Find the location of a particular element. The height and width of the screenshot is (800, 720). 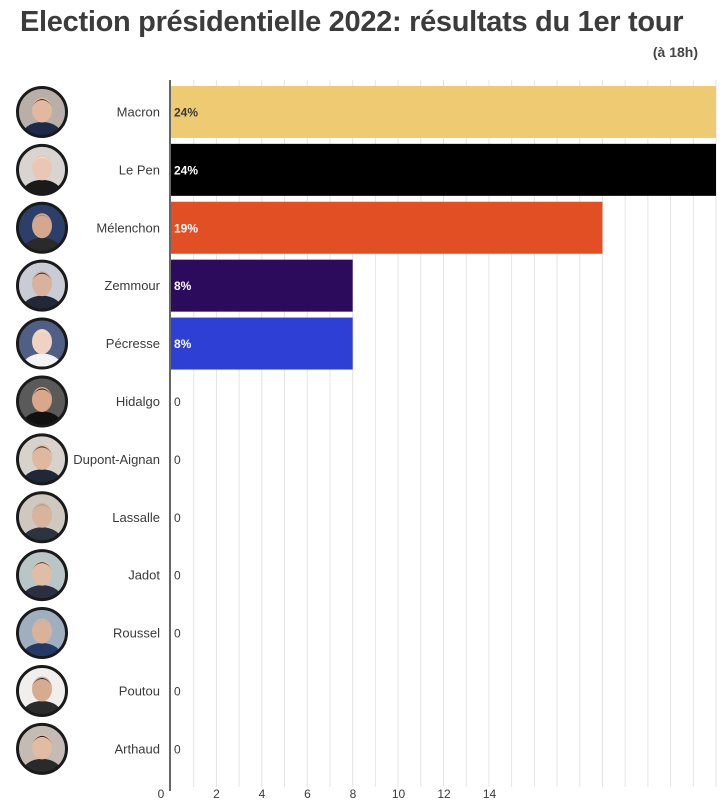

candidate-row: Jadot 0 is located at coordinates (98, 575).